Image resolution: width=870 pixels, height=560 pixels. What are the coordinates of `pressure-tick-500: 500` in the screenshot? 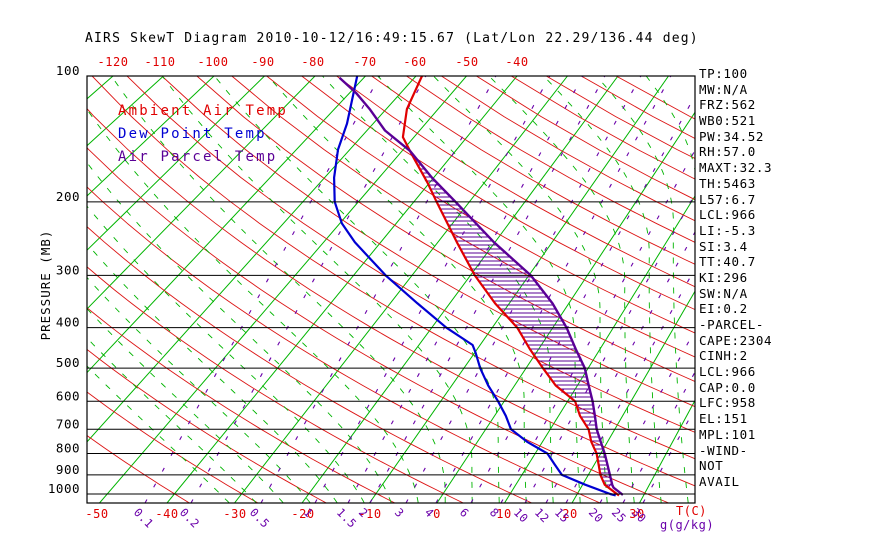 It's located at (68, 362).